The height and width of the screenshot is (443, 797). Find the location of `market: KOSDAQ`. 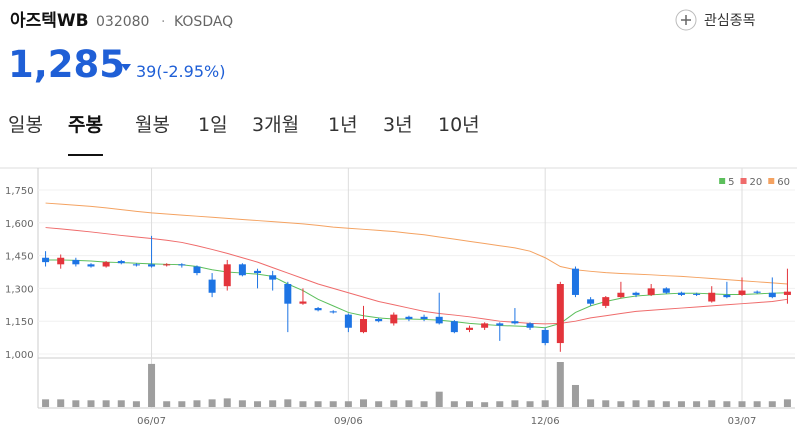

market: KOSDAQ is located at coordinates (203, 22).